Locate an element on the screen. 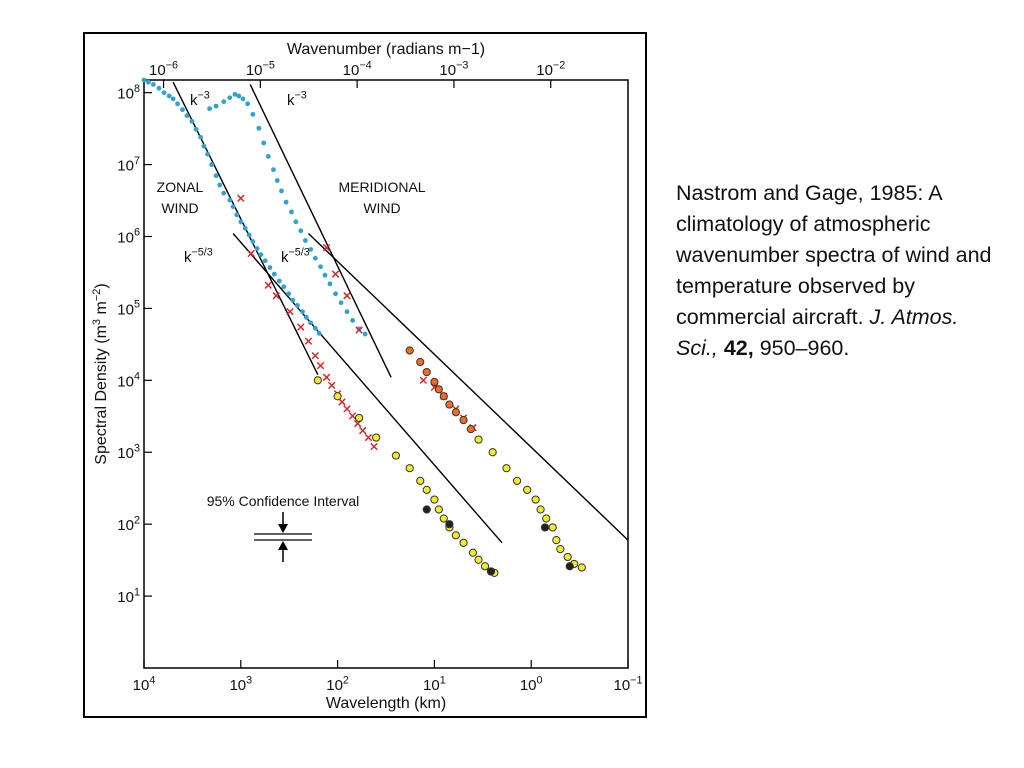  citation-authors: Nastrom and Gage, 1985: is located at coordinates (800, 193).